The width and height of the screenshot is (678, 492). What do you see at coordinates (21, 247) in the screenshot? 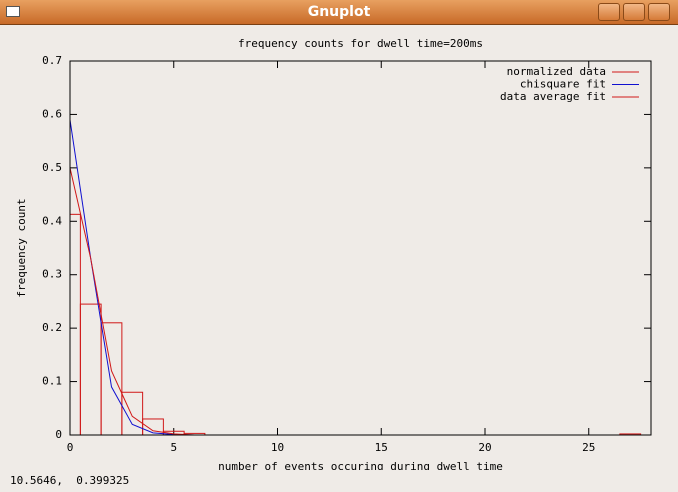
I see `y-axis-label: frequency count` at bounding box center [21, 247].